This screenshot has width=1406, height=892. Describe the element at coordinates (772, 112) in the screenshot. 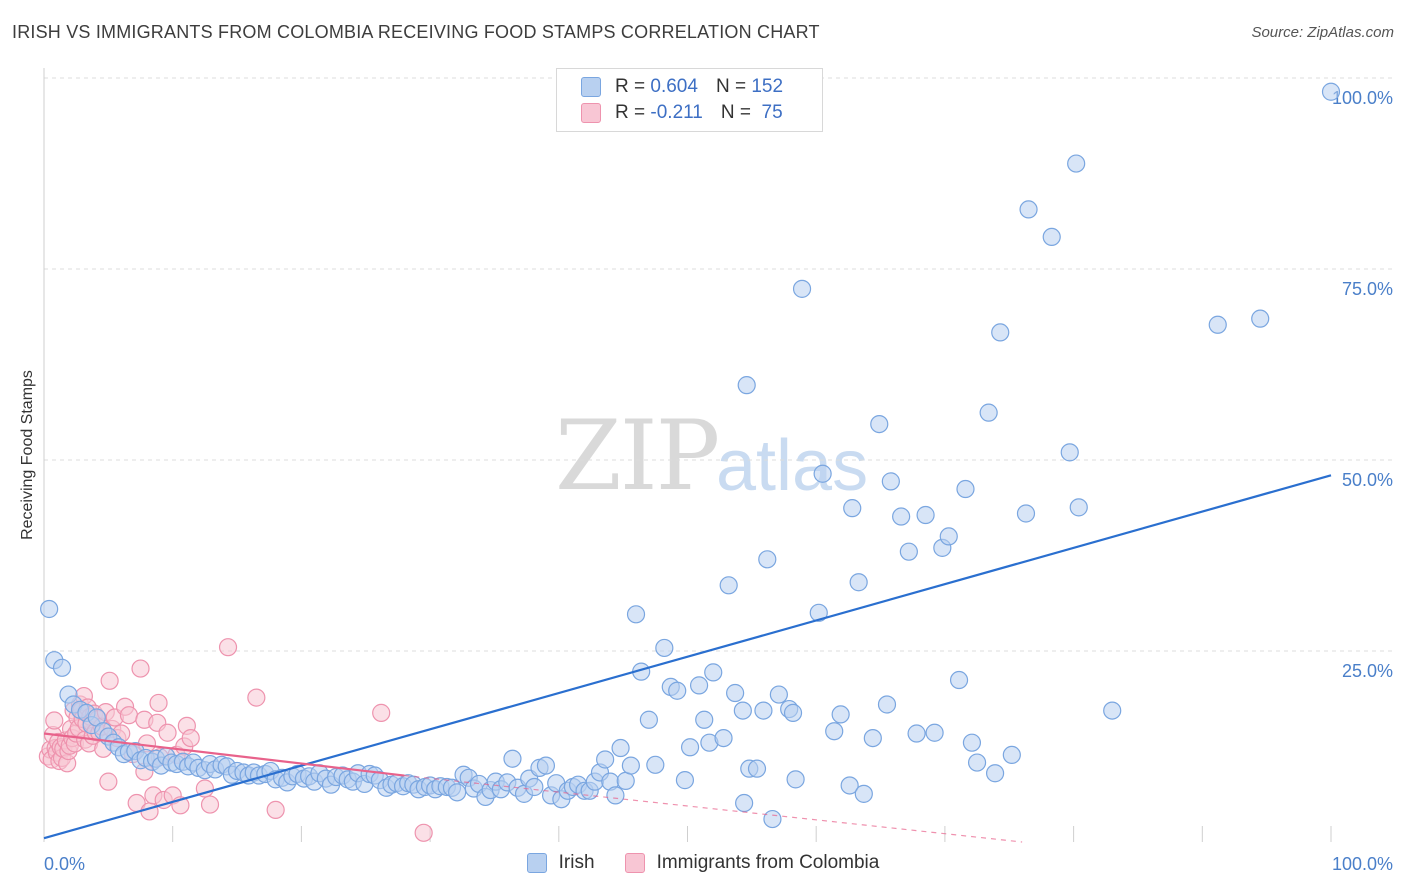

I see `colombia-n-value: 75` at that location.